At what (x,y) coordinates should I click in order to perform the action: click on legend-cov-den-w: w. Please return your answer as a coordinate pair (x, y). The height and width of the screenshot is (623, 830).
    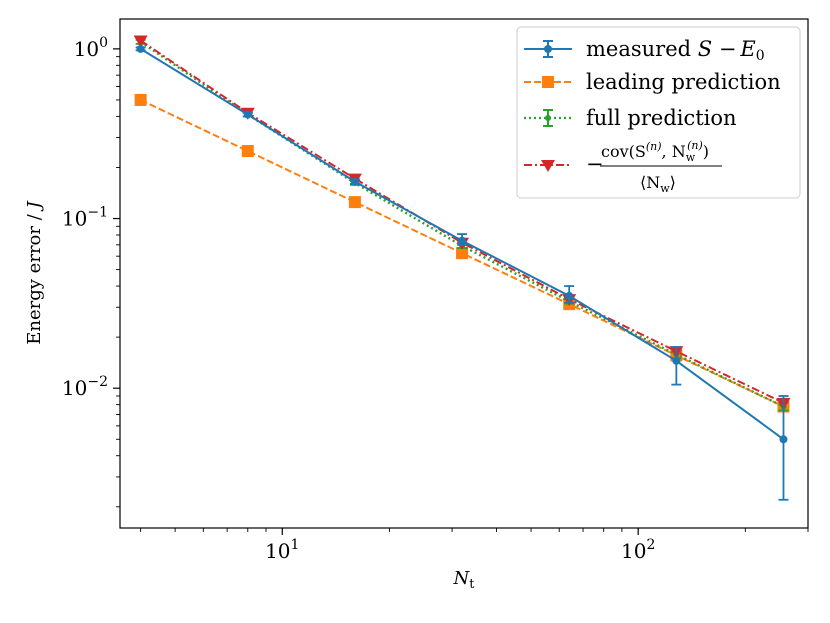
    Looking at the image, I should click on (665, 188).